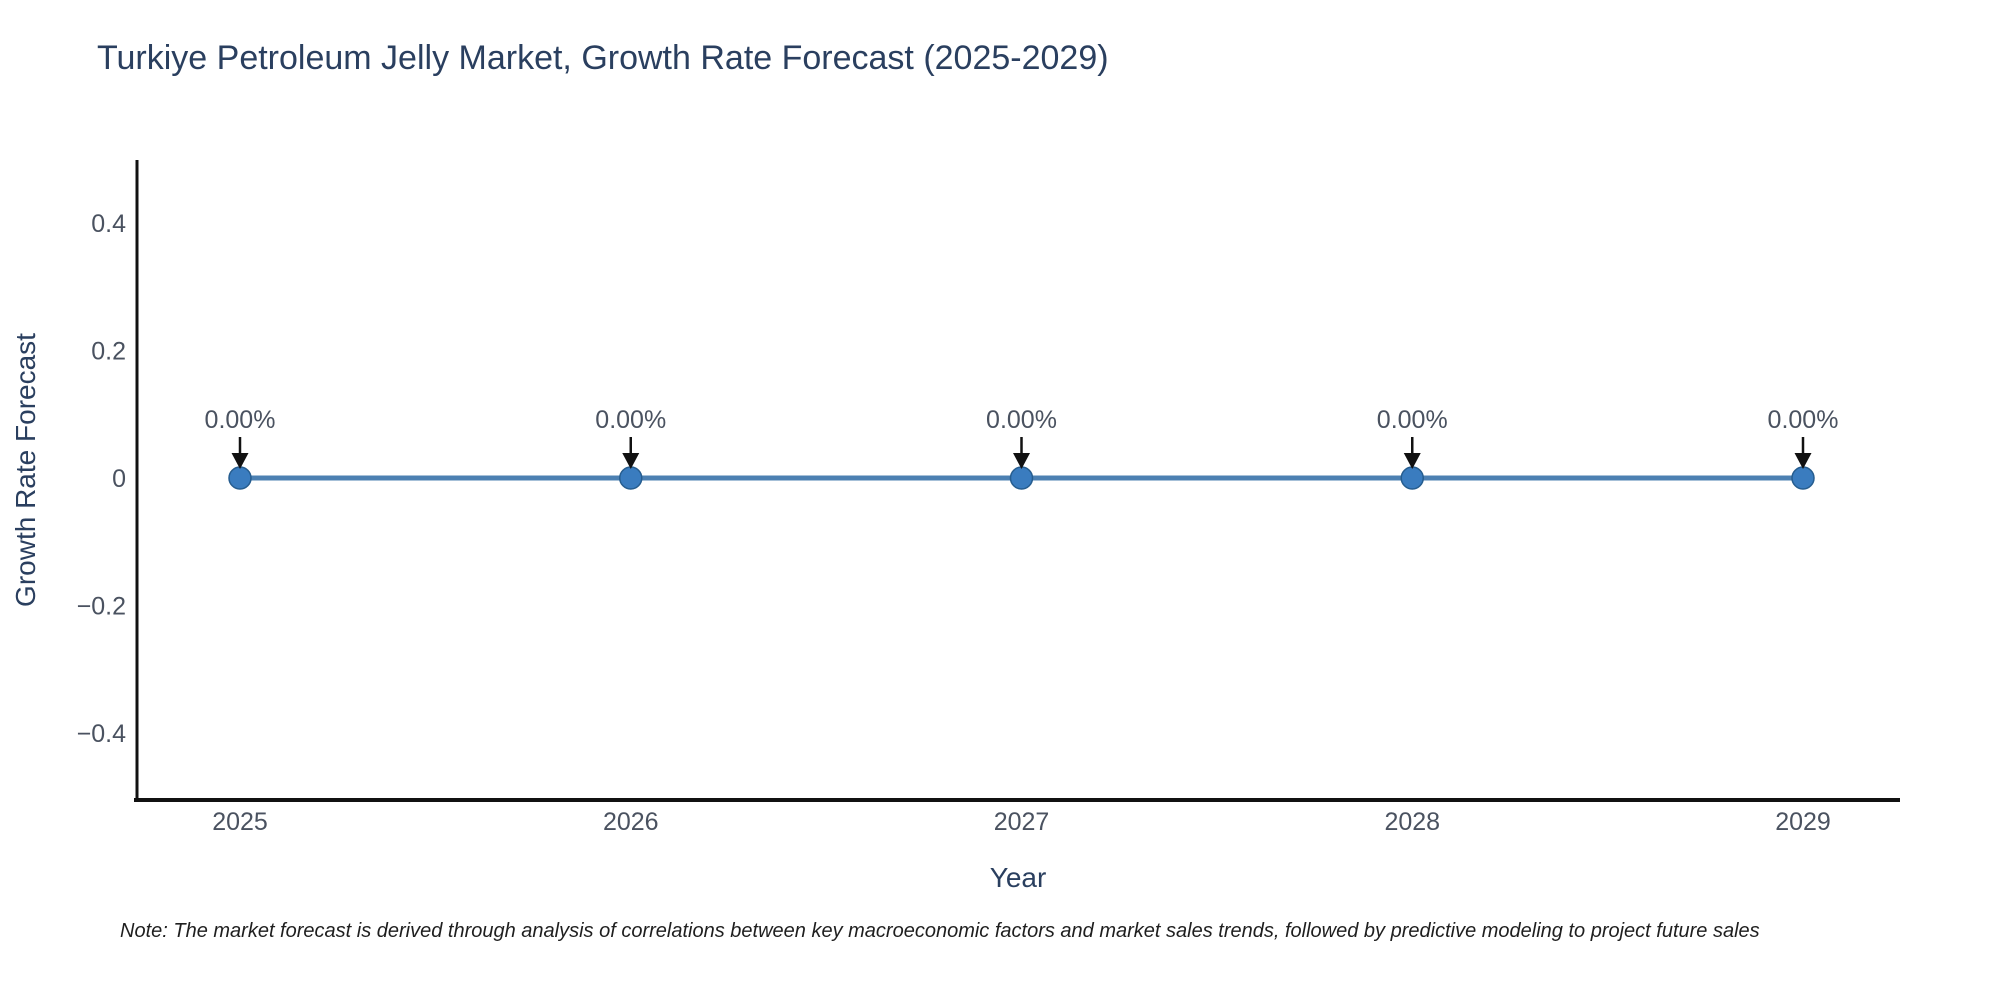 The image size is (2000, 1000). Describe the element at coordinates (1018, 877) in the screenshot. I see `x-axis-title: Year` at that location.